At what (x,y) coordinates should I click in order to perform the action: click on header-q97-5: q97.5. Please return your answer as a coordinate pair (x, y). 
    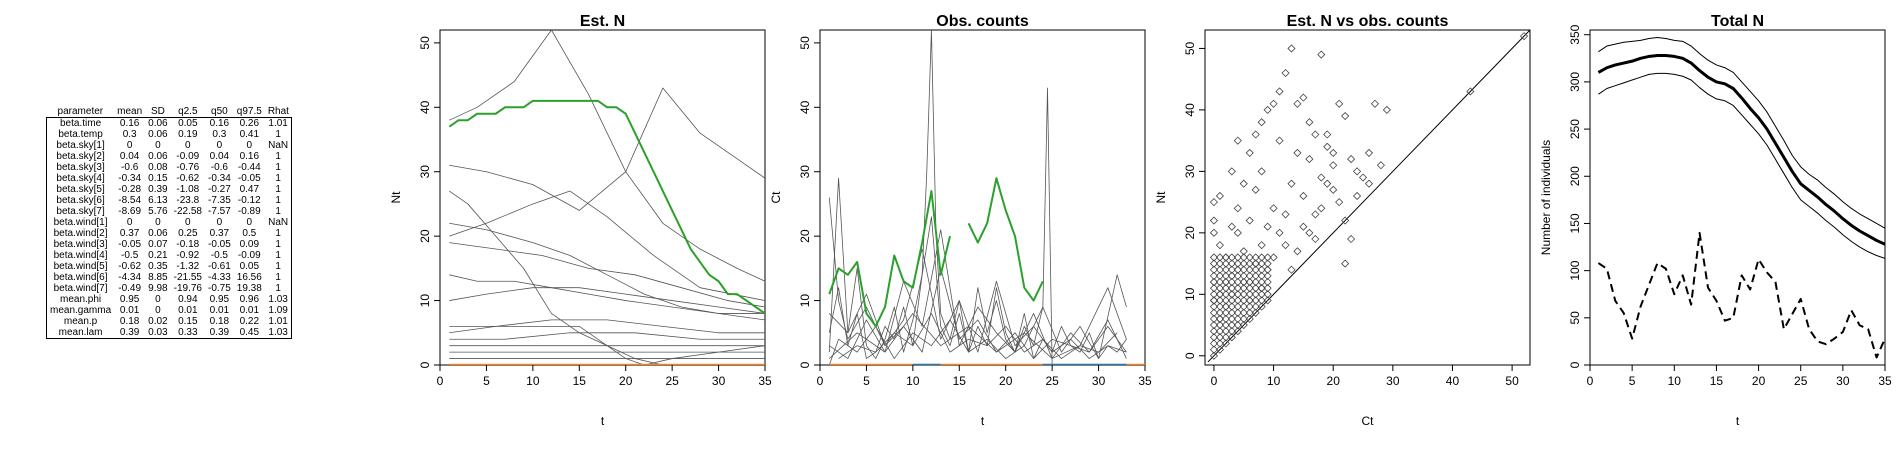
    Looking at the image, I should click on (249, 111).